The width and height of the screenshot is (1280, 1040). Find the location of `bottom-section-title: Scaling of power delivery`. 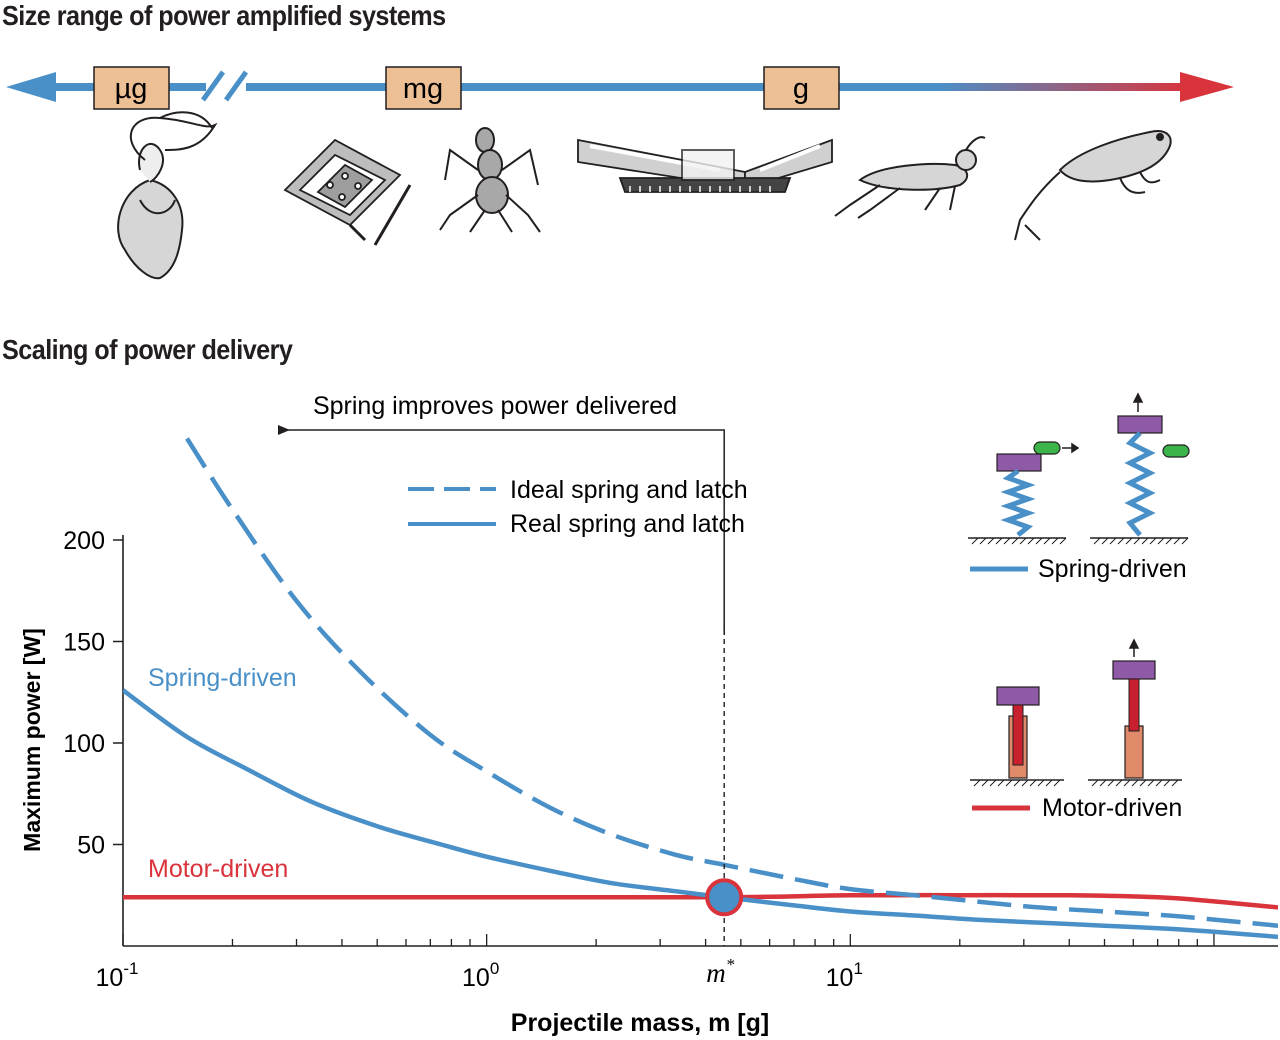

bottom-section-title: Scaling of power delivery is located at coordinates (147, 349).